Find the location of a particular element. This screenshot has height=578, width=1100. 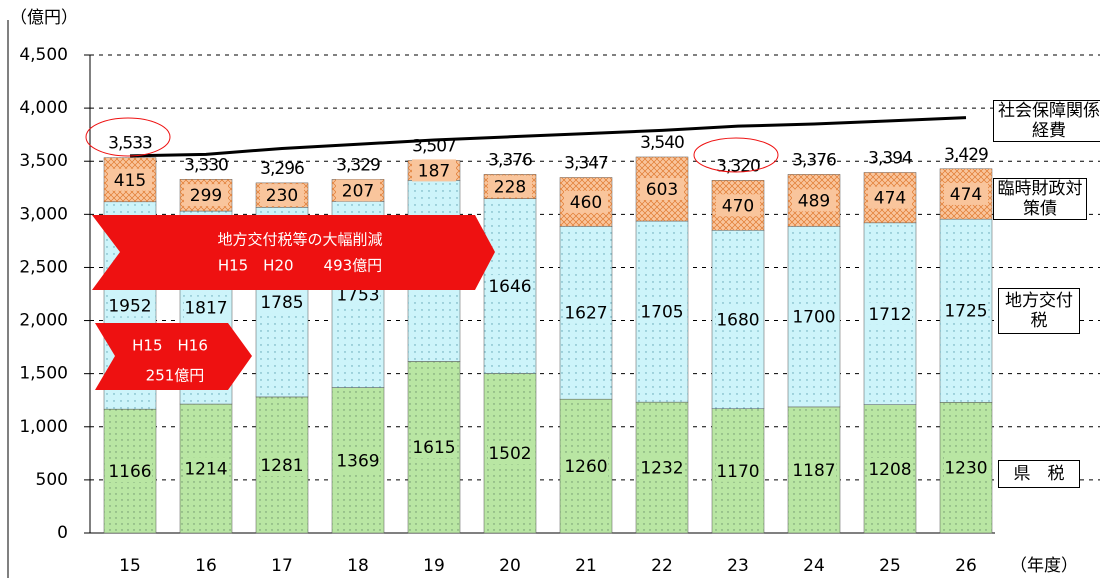

value-label: 1952 is located at coordinates (129, 306).